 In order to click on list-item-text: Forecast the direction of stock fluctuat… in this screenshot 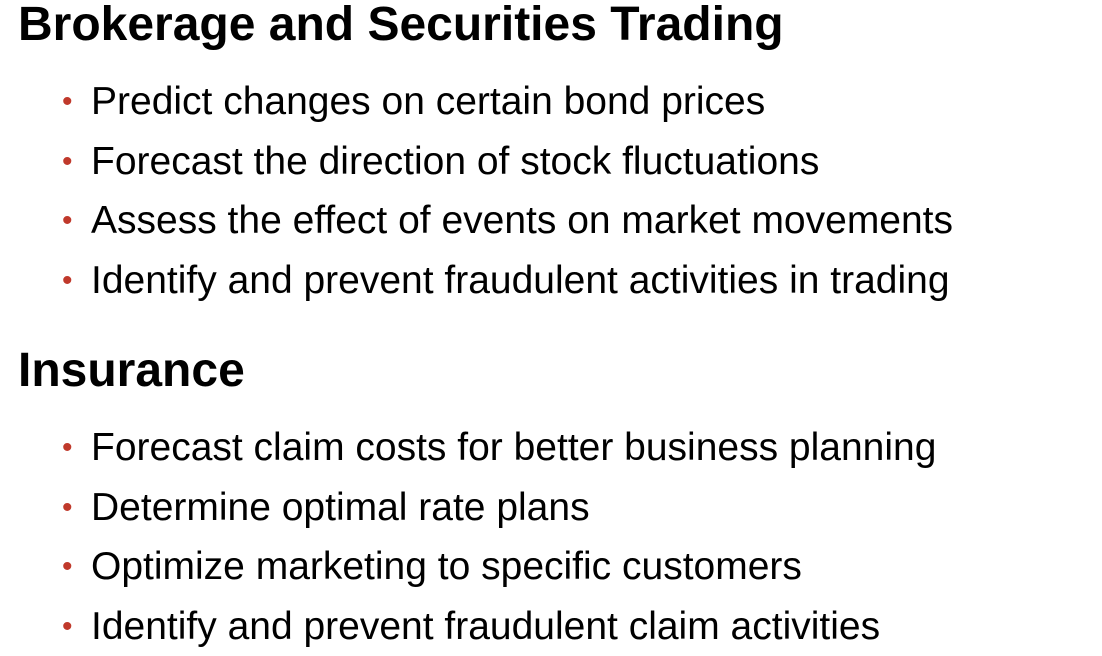, I will do `click(455, 161)`.